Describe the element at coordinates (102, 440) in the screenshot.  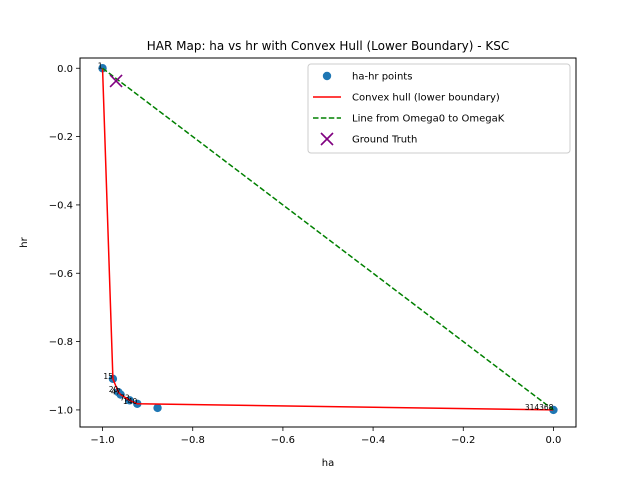
I see `x-tick-label: −1.0` at that location.